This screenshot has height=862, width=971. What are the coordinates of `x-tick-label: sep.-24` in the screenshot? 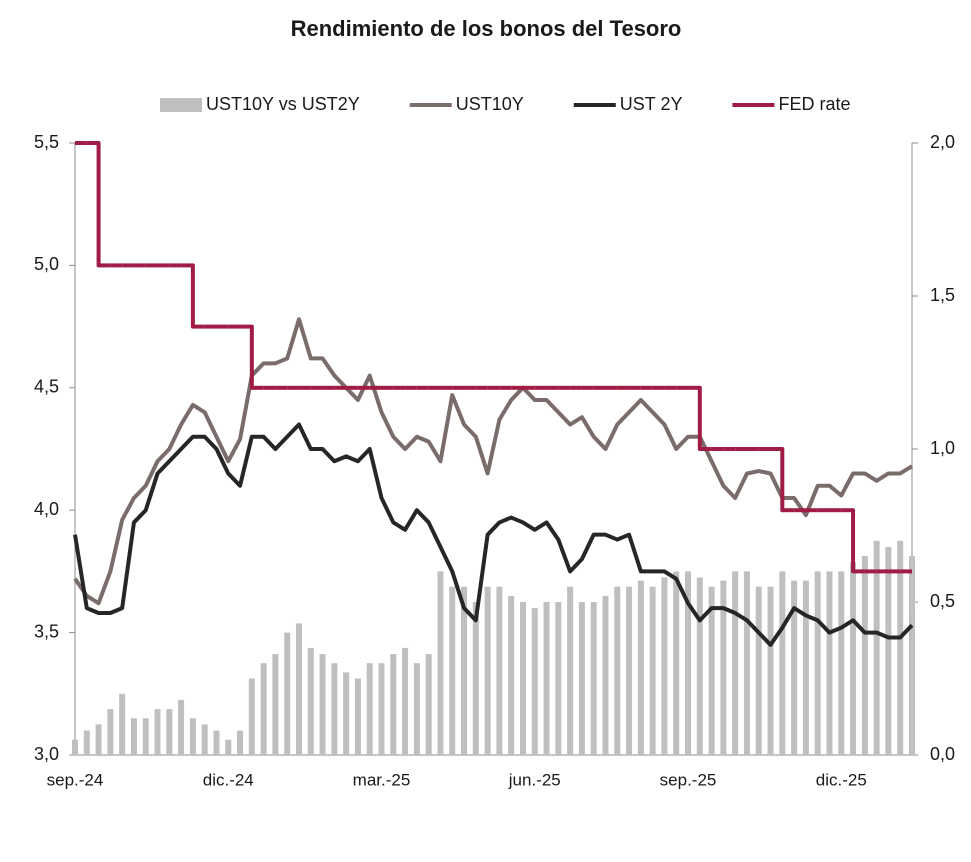 It's located at (75, 779).